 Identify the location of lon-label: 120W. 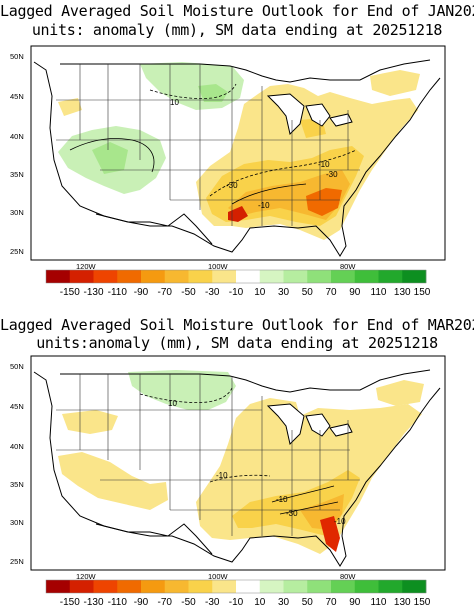
(86, 266).